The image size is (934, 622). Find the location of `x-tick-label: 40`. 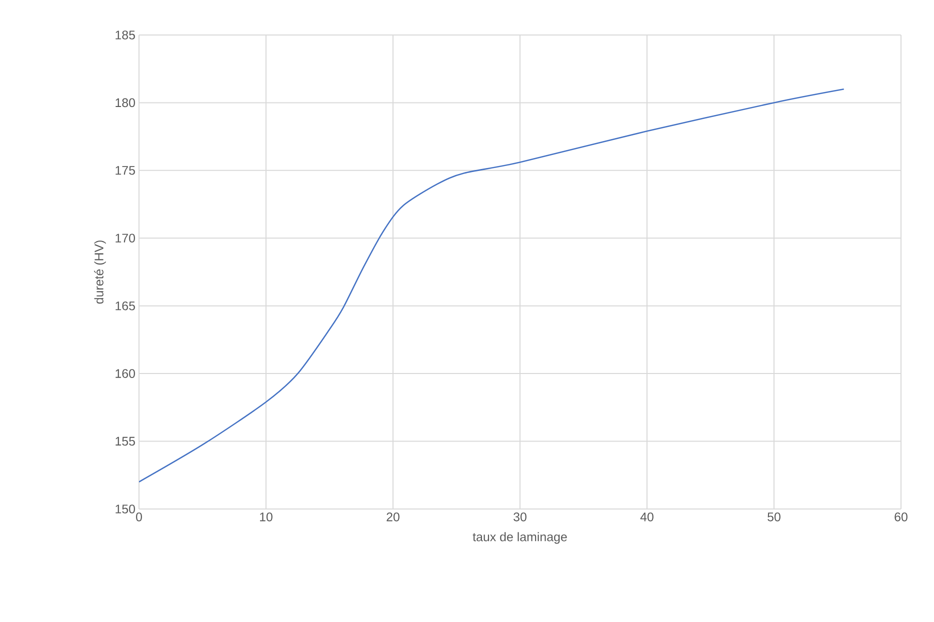

x-tick-label: 40 is located at coordinates (647, 517).